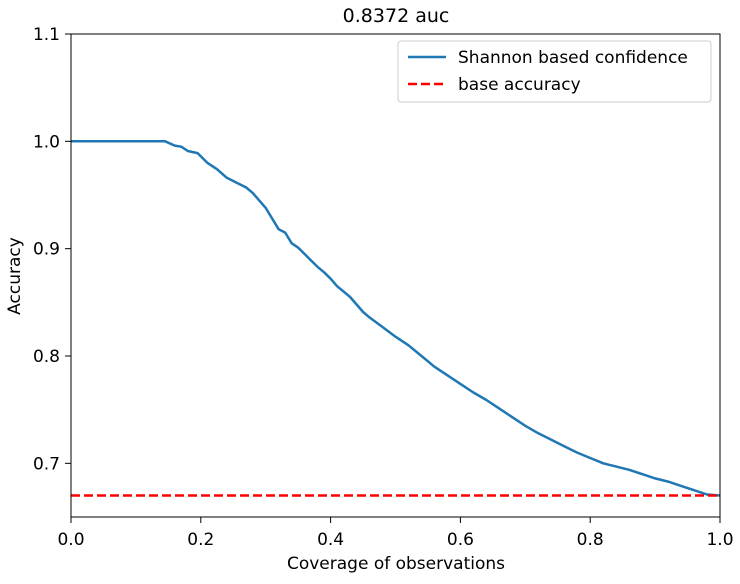 This screenshot has height=584, width=740. Describe the element at coordinates (396, 564) in the screenshot. I see `x-axis-label: Coverage of observations` at that location.